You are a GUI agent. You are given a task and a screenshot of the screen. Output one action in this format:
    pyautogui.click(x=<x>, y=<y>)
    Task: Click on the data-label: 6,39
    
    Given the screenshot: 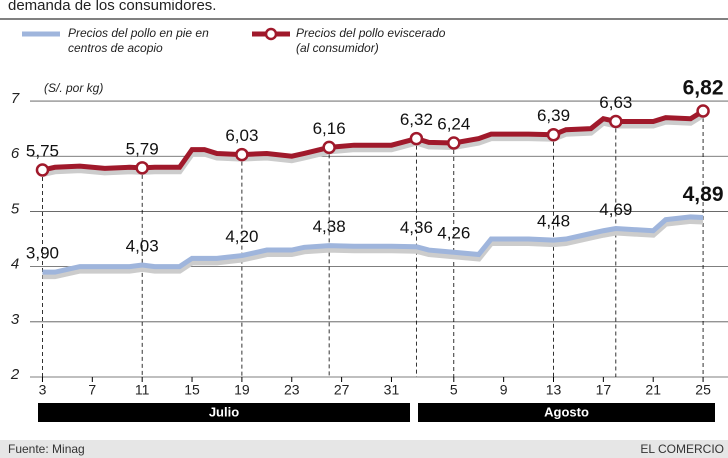 What is the action you would take?
    pyautogui.click(x=553, y=115)
    